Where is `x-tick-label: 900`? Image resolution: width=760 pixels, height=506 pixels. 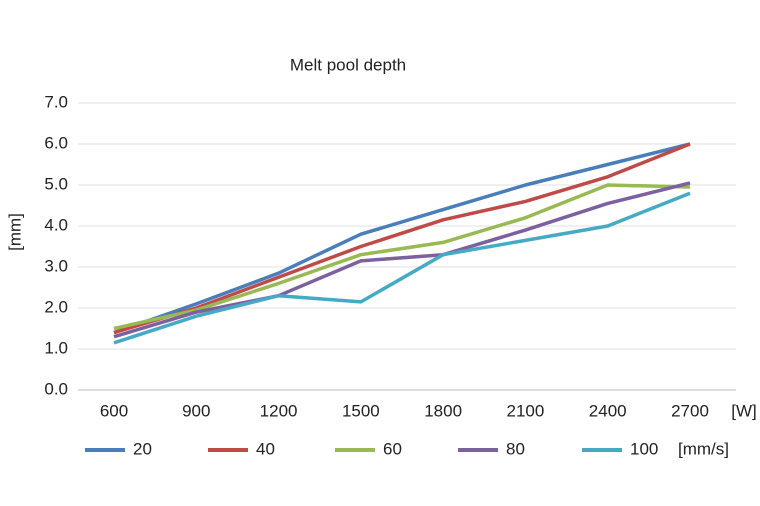 x-tick-label: 900 is located at coordinates (196, 410).